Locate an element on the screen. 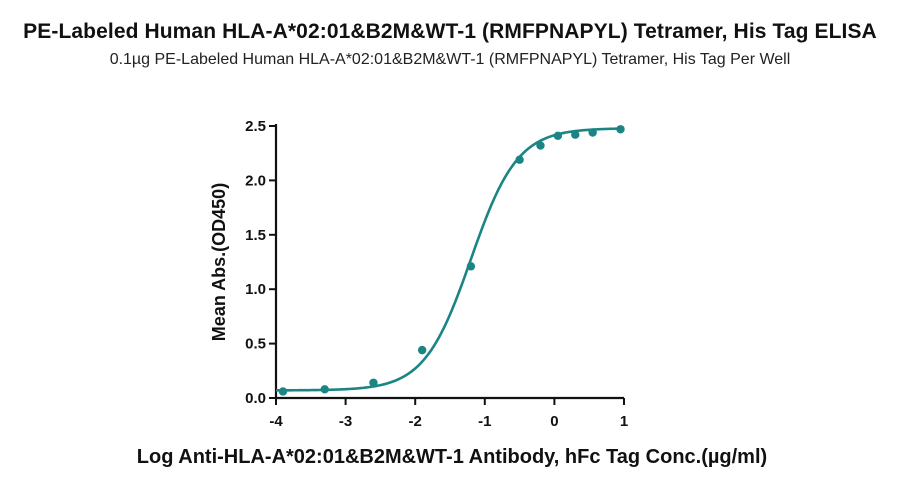 The width and height of the screenshot is (900, 488). x-tick-label: -4 is located at coordinates (276, 421).